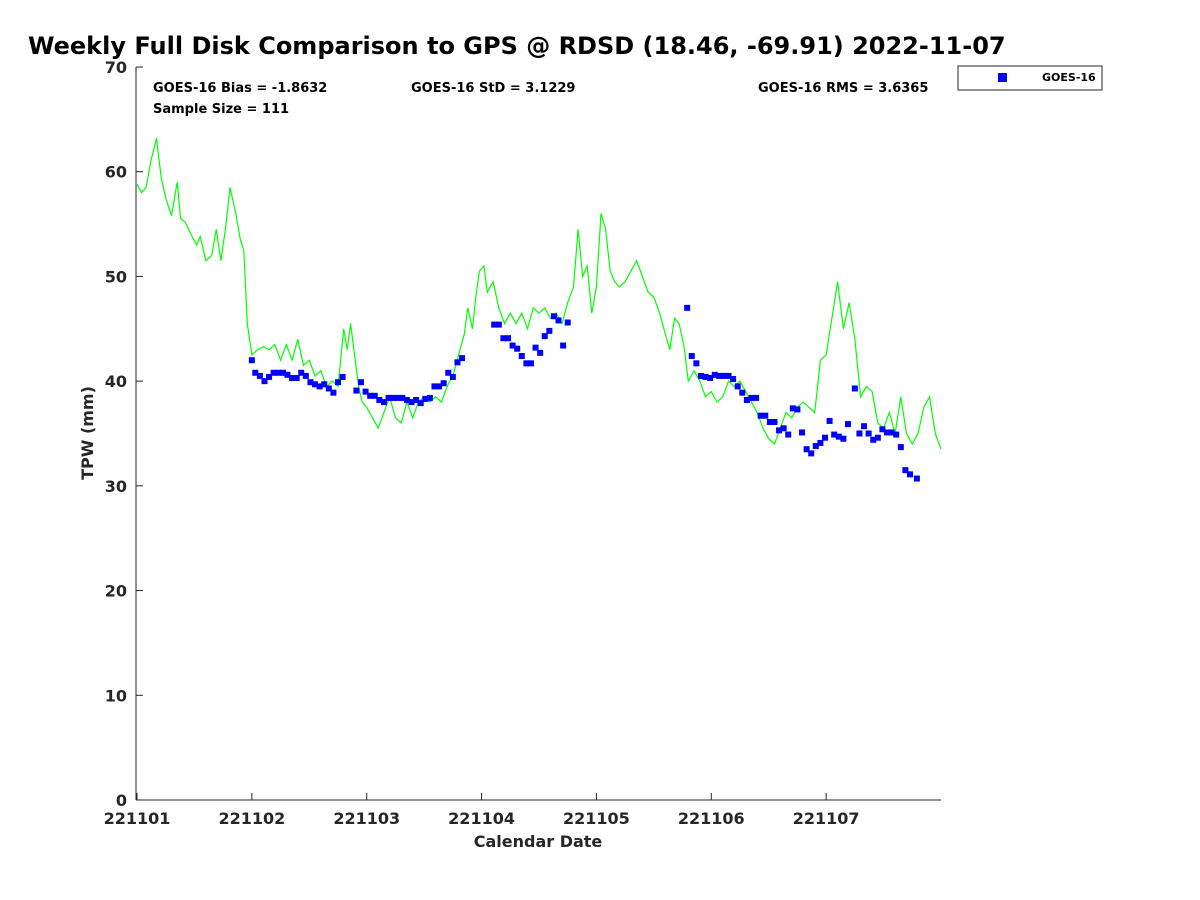 The width and height of the screenshot is (1200, 900). What do you see at coordinates (481, 818) in the screenshot?
I see `x-tick-label: 221104` at bounding box center [481, 818].